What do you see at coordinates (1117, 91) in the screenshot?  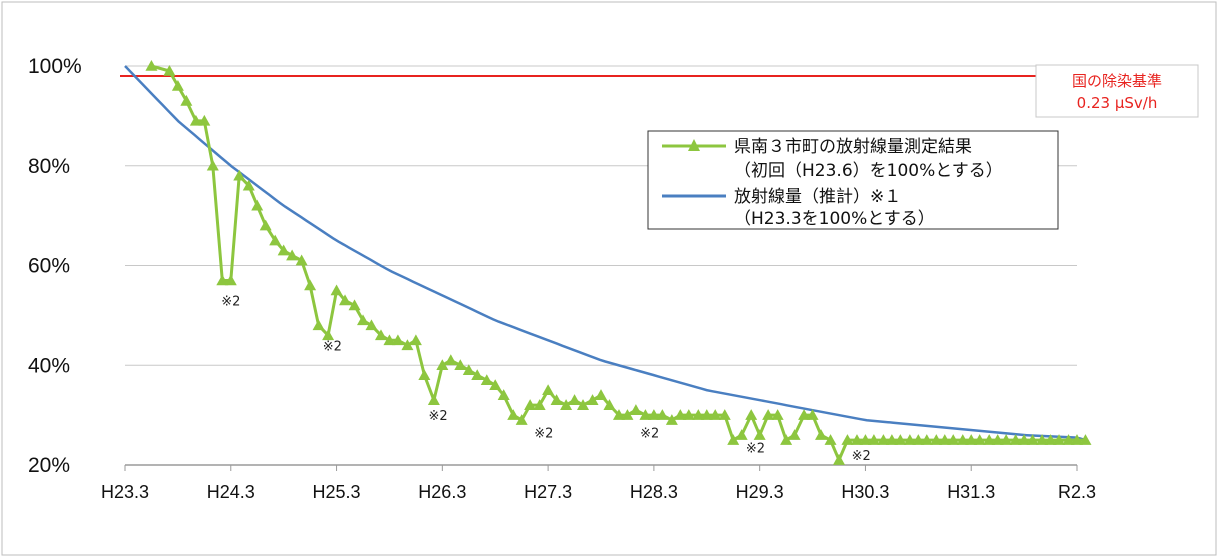 I see `reference-label-box` at bounding box center [1117, 91].